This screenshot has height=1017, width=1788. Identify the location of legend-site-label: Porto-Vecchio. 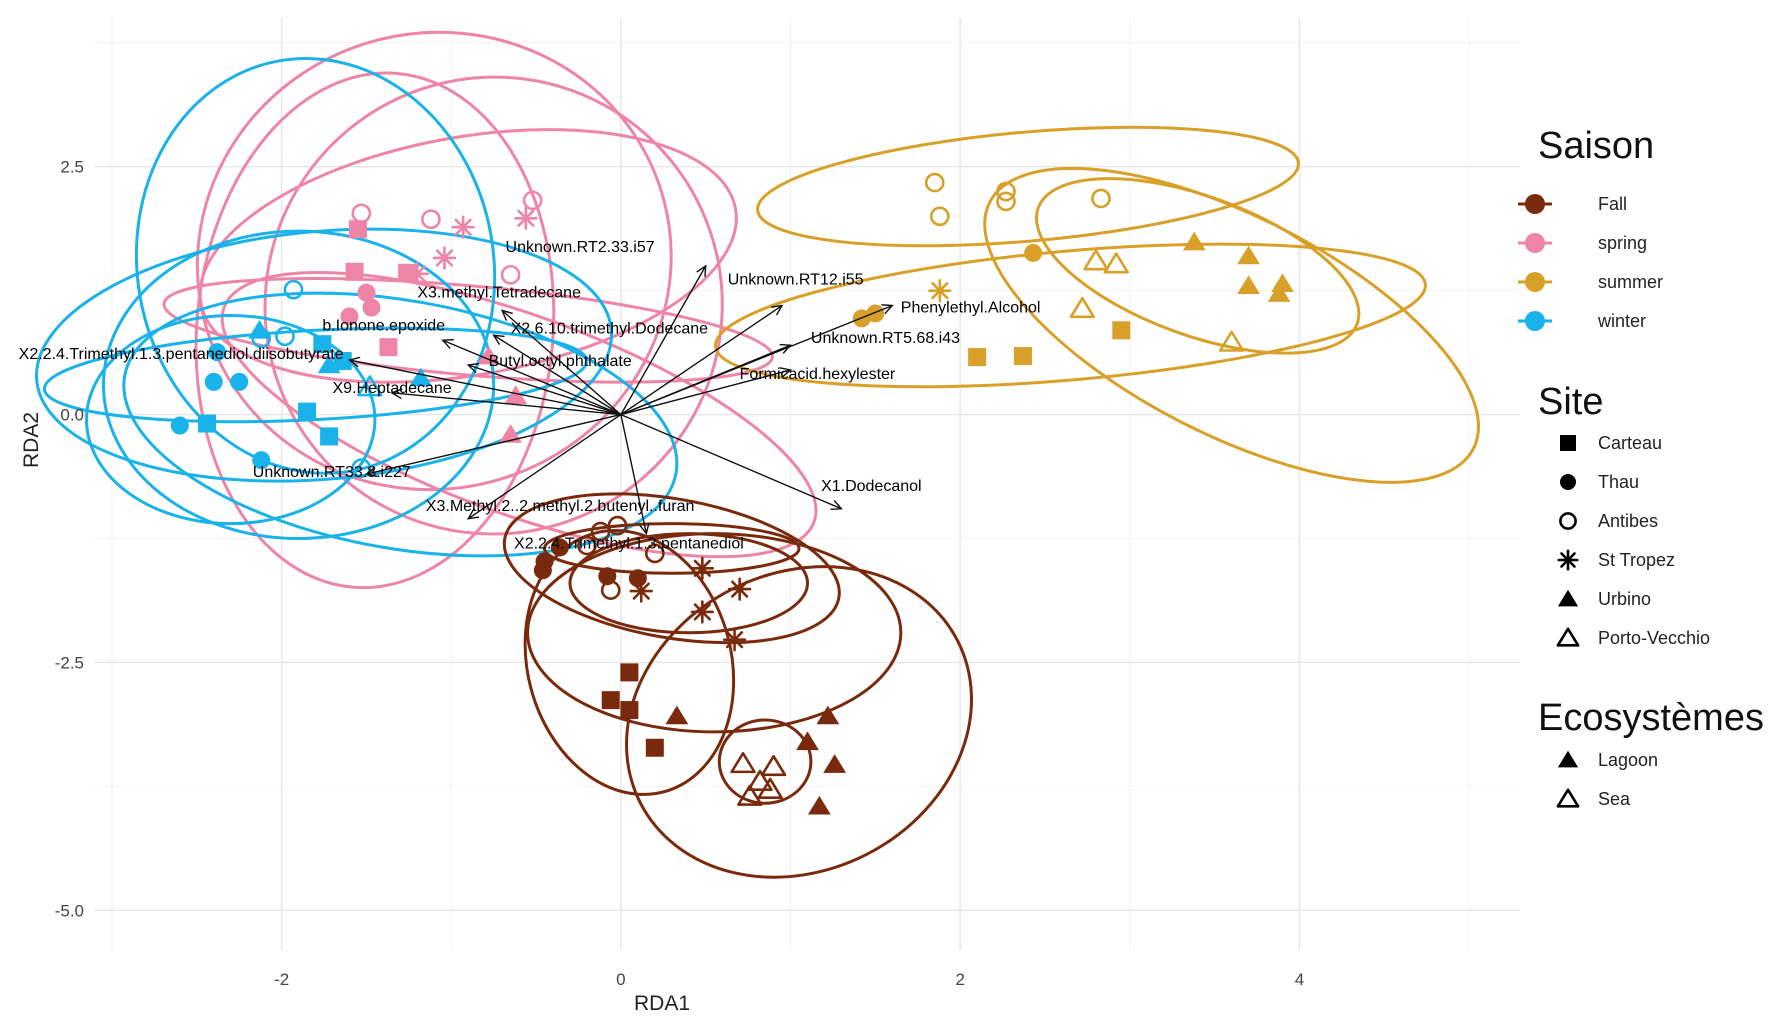
(1654, 638).